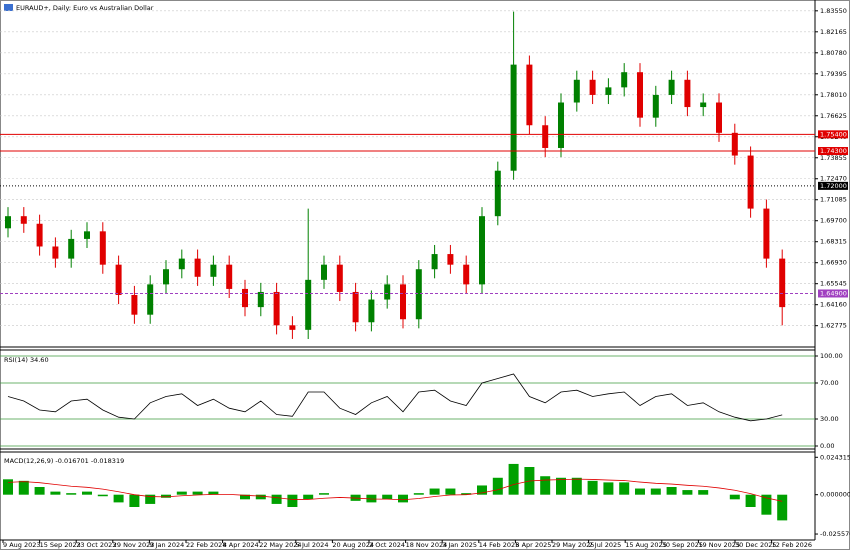  What do you see at coordinates (533, 545) in the screenshot?
I see `x-tick-label: 8 Apr 2025` at bounding box center [533, 545].